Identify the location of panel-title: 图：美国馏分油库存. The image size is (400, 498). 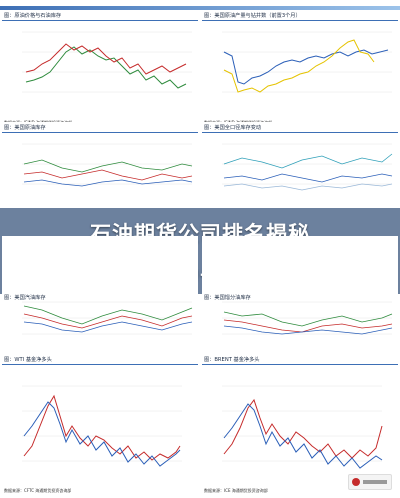
(227, 298).